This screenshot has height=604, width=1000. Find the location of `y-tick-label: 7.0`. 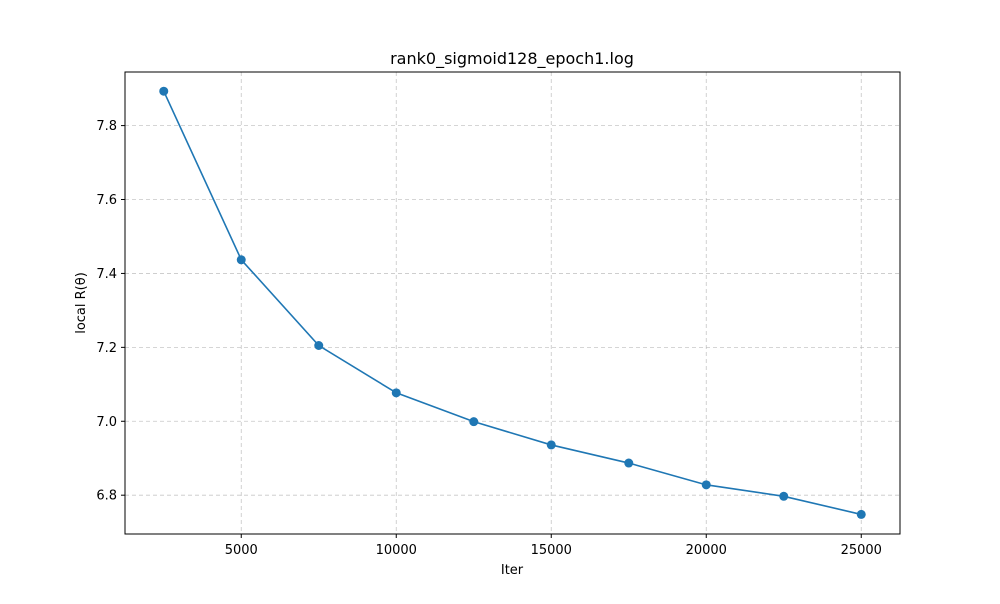

y-tick-label: 7.0 is located at coordinates (106, 422).